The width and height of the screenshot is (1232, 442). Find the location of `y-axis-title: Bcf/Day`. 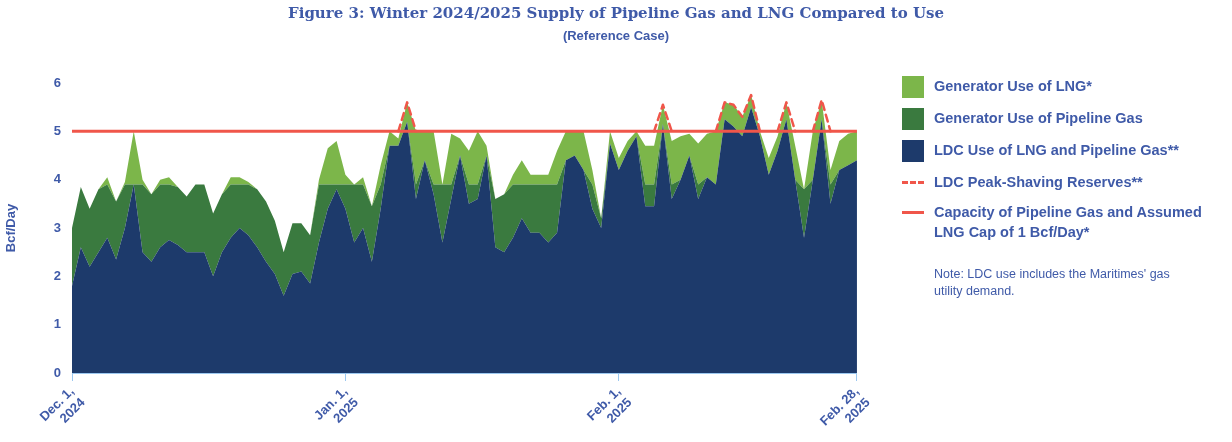

y-axis-title: Bcf/Day is located at coordinates (11, 228).